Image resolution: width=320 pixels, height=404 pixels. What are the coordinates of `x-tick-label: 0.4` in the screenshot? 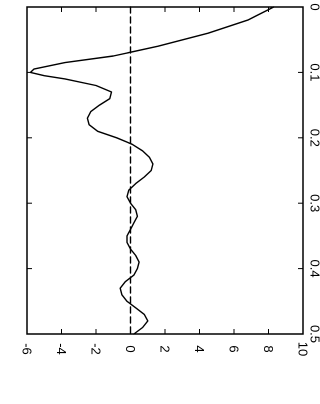 It's located at (314, 269).